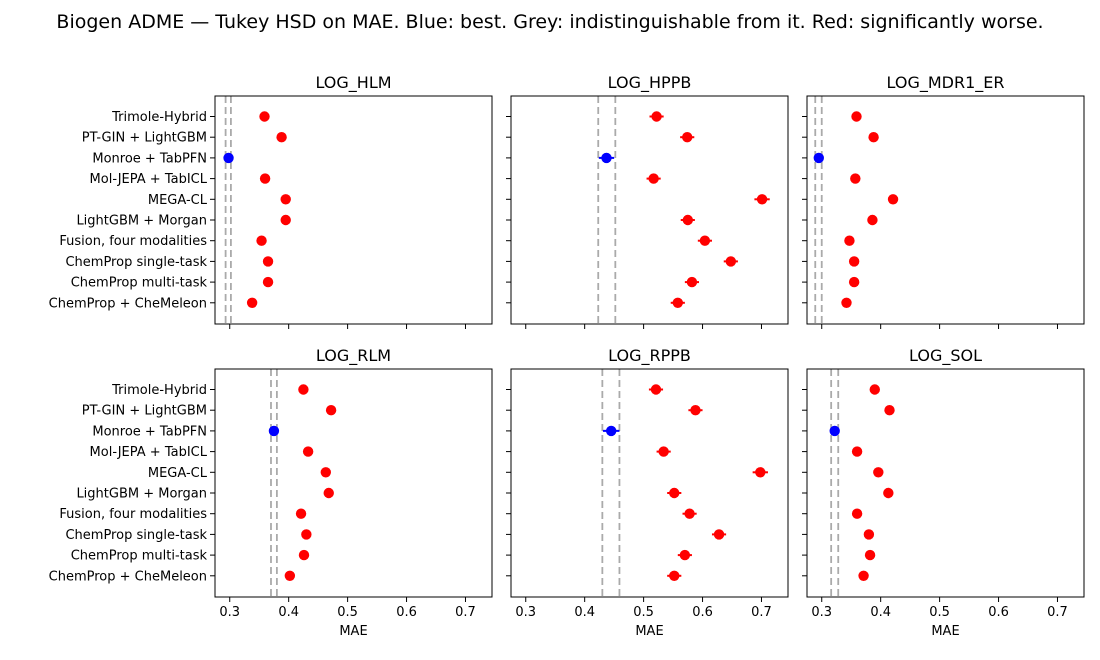  What do you see at coordinates (141, 221) in the screenshot?
I see `y-tick-label: LightGBM + Morgan` at bounding box center [141, 221].